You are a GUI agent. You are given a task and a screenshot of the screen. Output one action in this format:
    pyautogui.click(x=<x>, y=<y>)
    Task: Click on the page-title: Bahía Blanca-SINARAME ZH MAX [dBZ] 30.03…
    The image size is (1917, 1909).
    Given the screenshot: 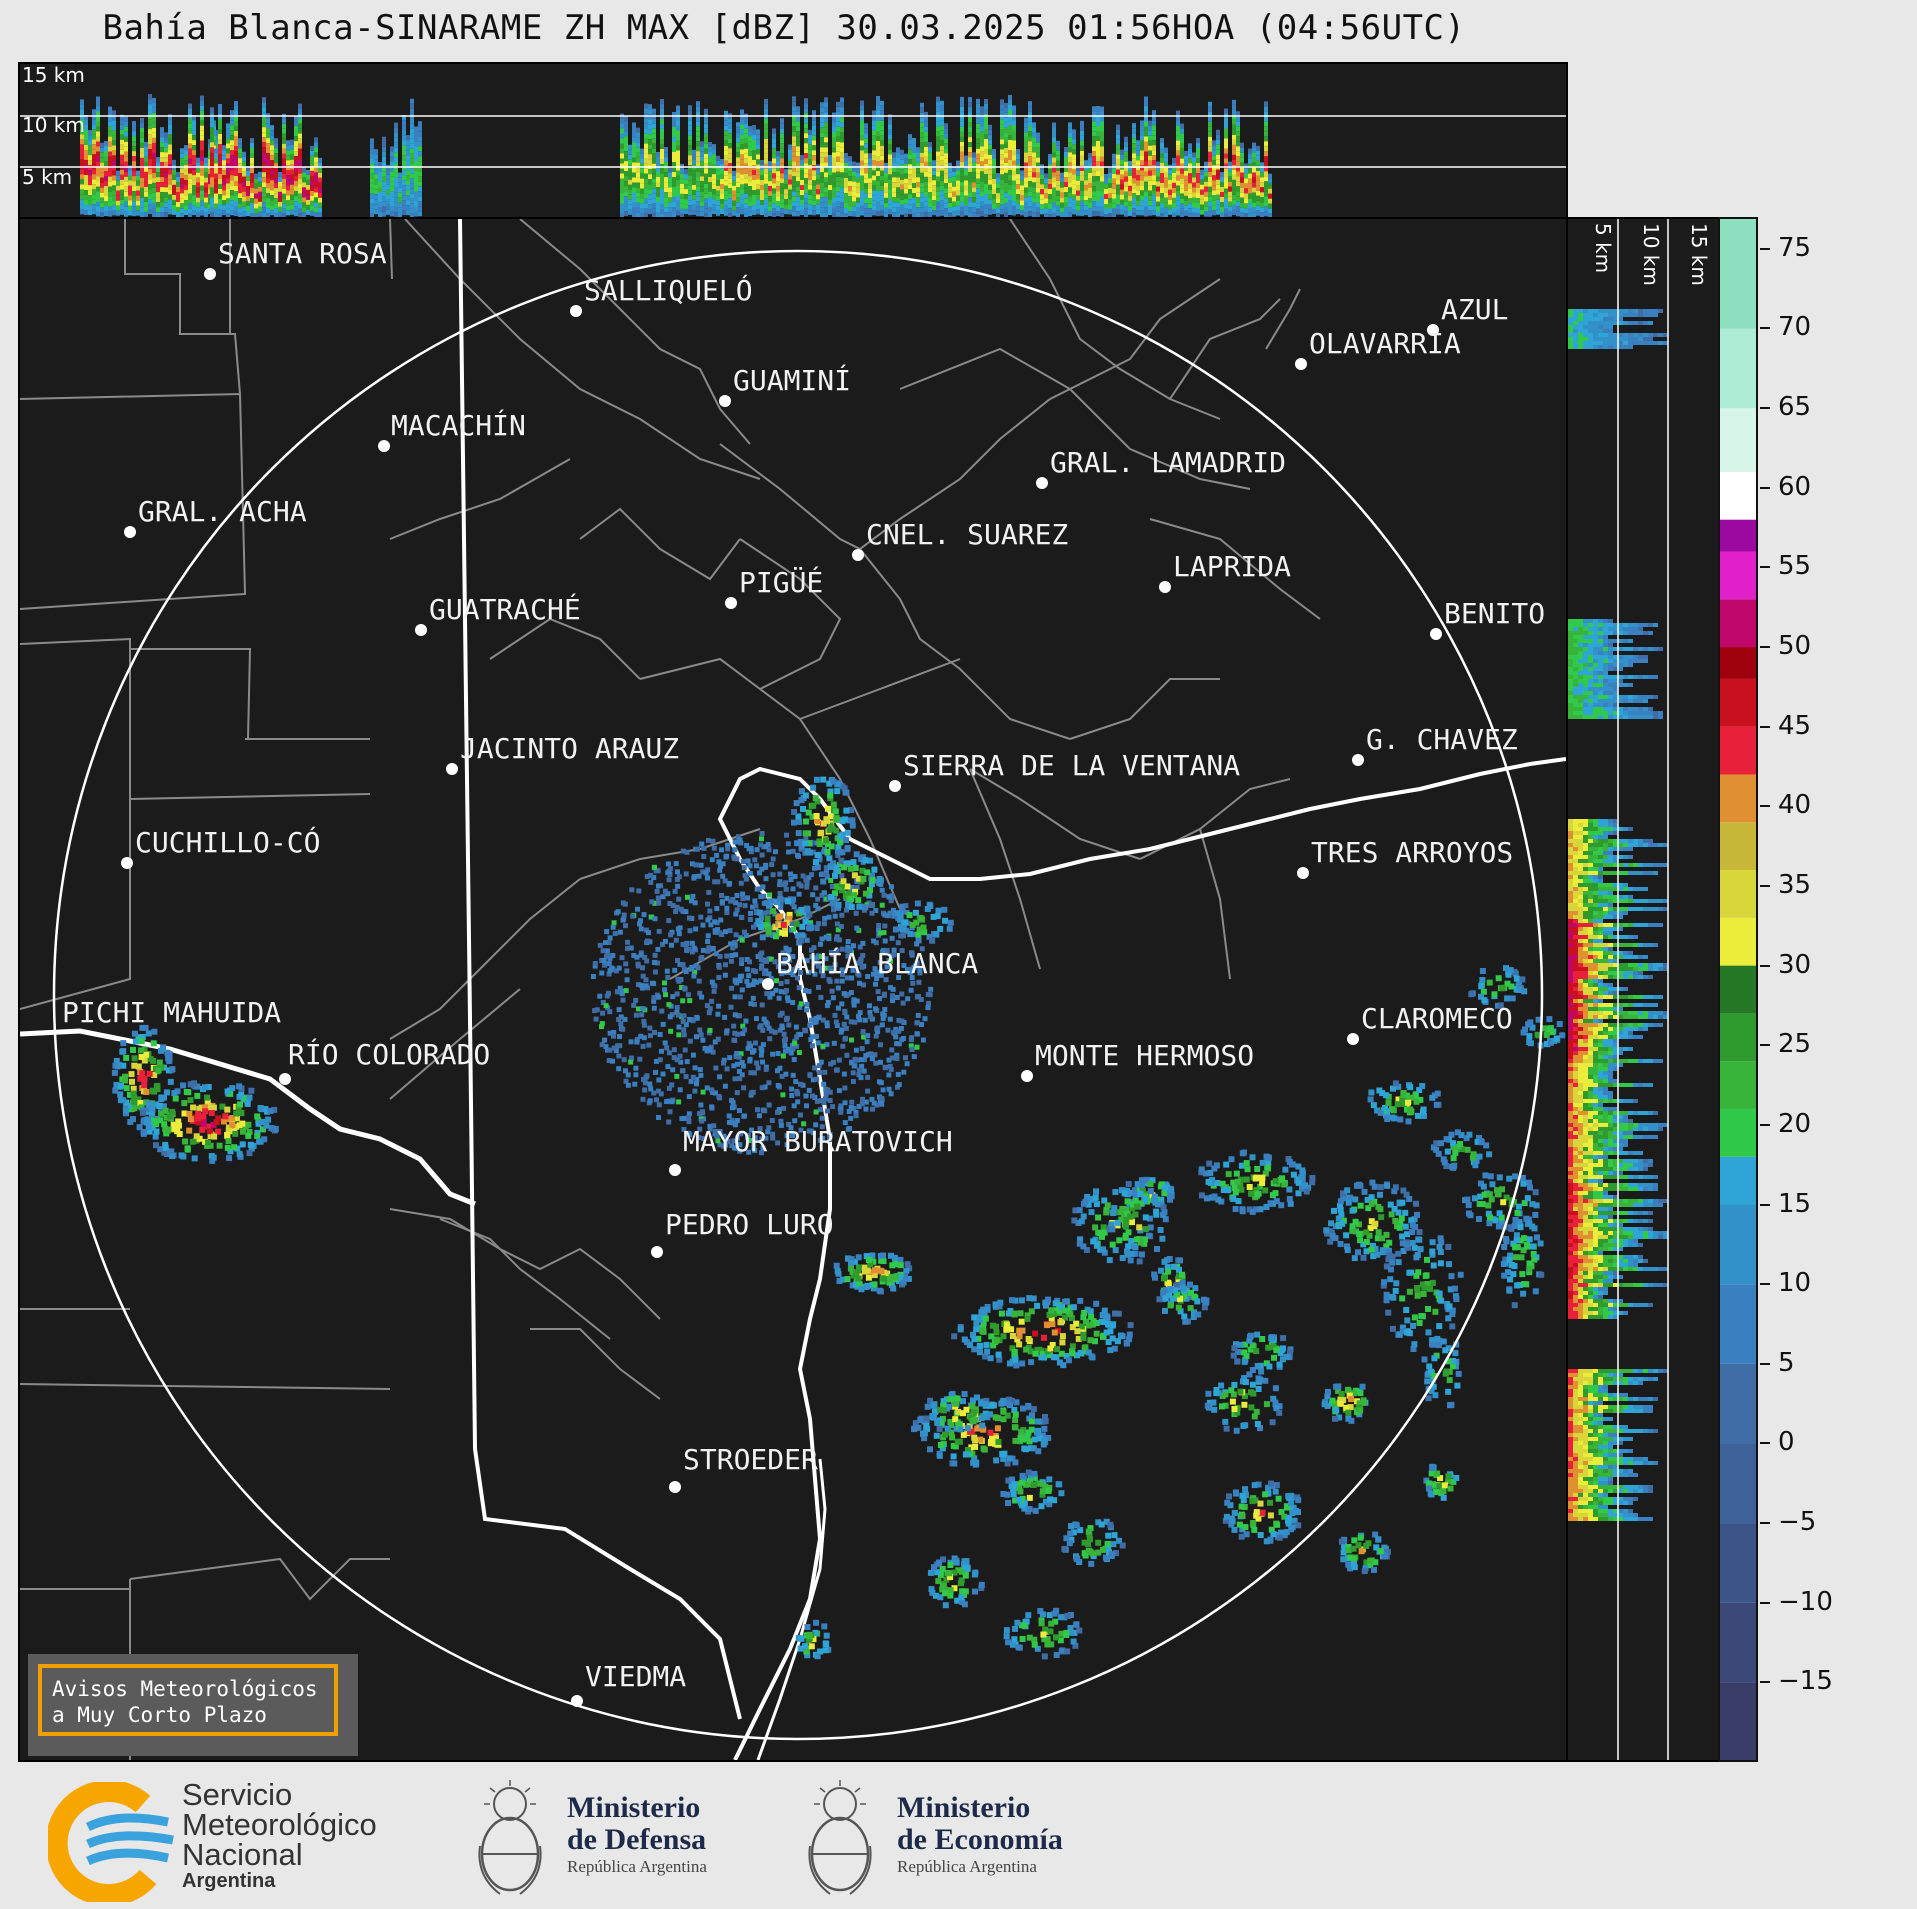 What is the action you would take?
    pyautogui.click(x=784, y=28)
    